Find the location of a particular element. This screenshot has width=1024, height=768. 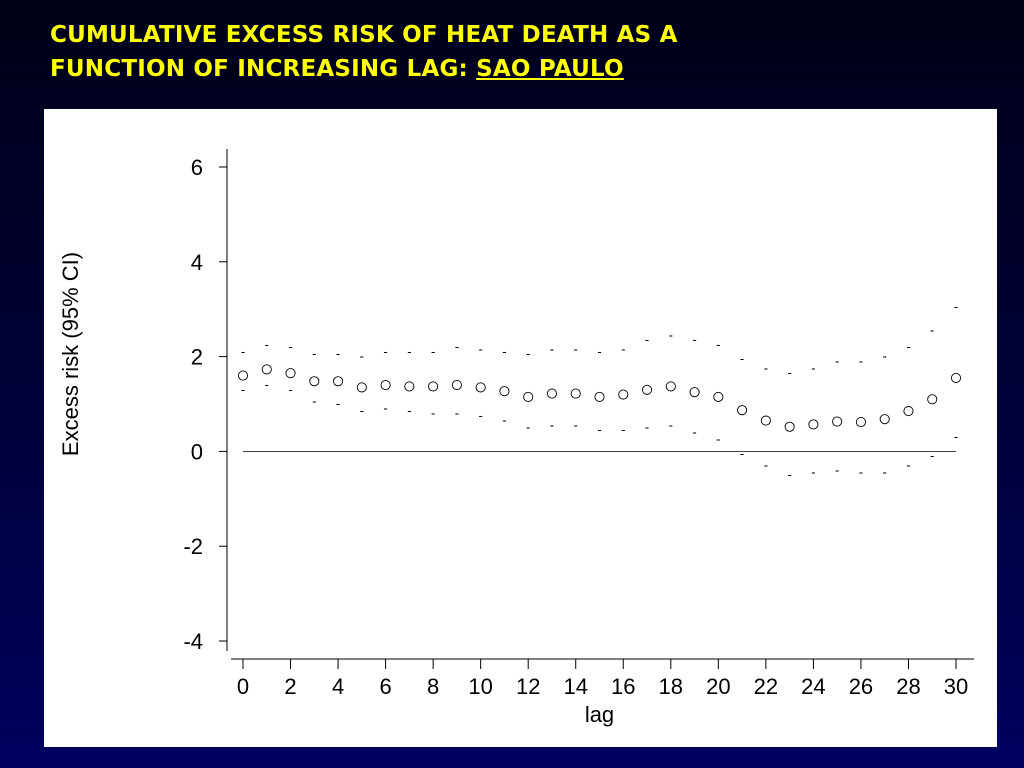

x-tick-label: 2 is located at coordinates (290, 686).